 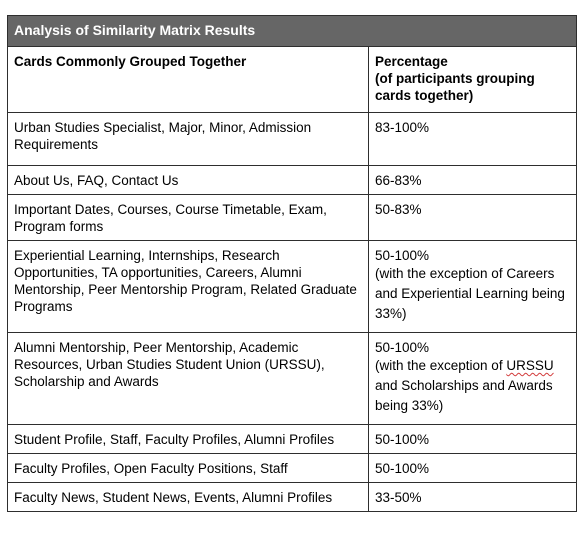 What do you see at coordinates (472, 180) in the screenshot?
I see `percentage-cell: 66-83%` at bounding box center [472, 180].